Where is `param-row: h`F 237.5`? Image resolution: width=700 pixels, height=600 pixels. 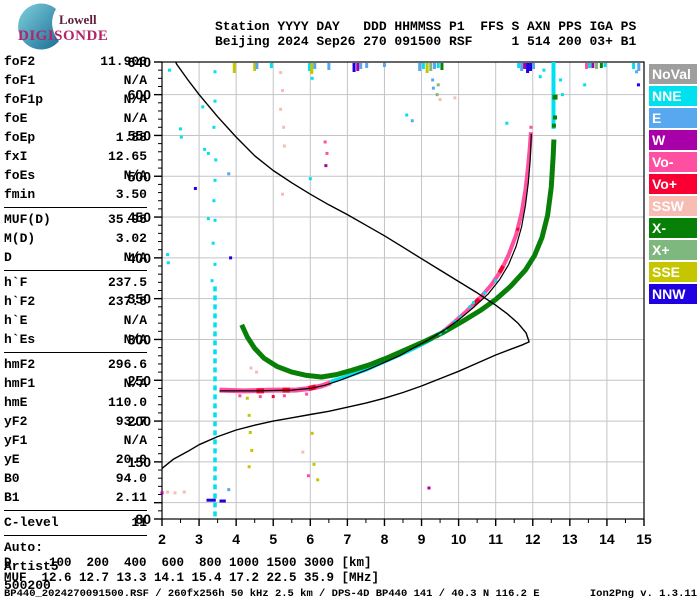
param-row: h`F 237.5 is located at coordinates (75, 282).